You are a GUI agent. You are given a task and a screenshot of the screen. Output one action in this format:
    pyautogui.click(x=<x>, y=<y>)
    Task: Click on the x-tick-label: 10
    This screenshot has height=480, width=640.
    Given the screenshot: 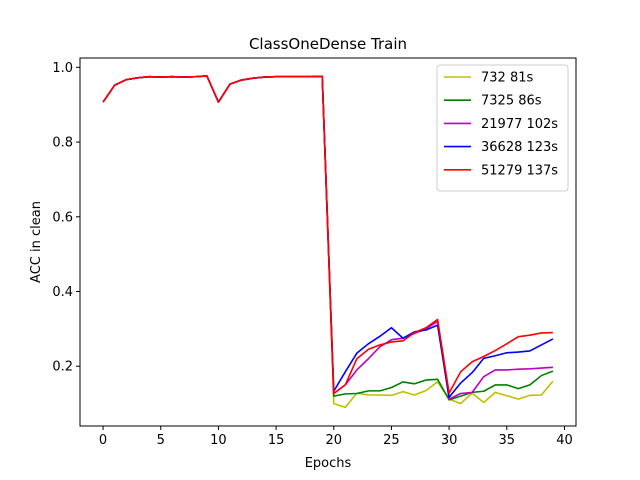 What is the action you would take?
    pyautogui.click(x=218, y=440)
    